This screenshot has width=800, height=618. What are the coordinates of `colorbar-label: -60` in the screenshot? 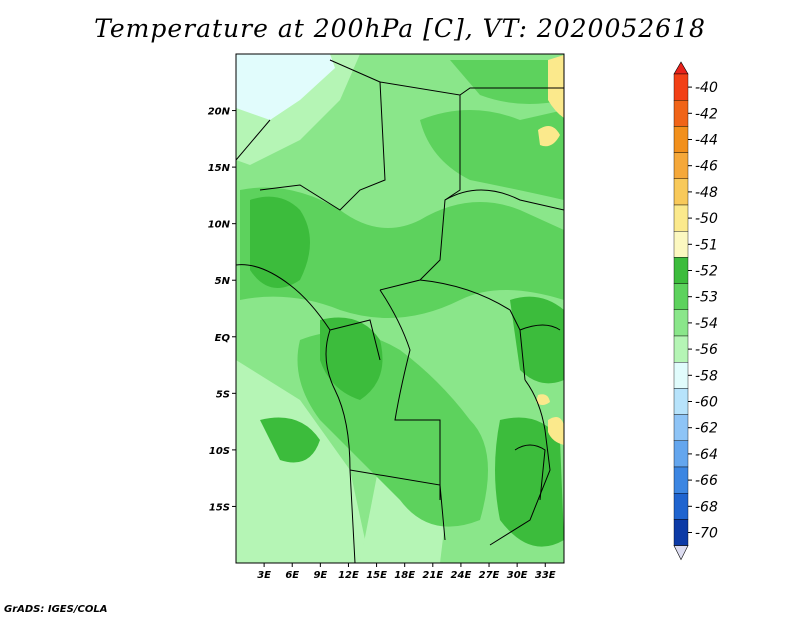 It's located at (706, 403).